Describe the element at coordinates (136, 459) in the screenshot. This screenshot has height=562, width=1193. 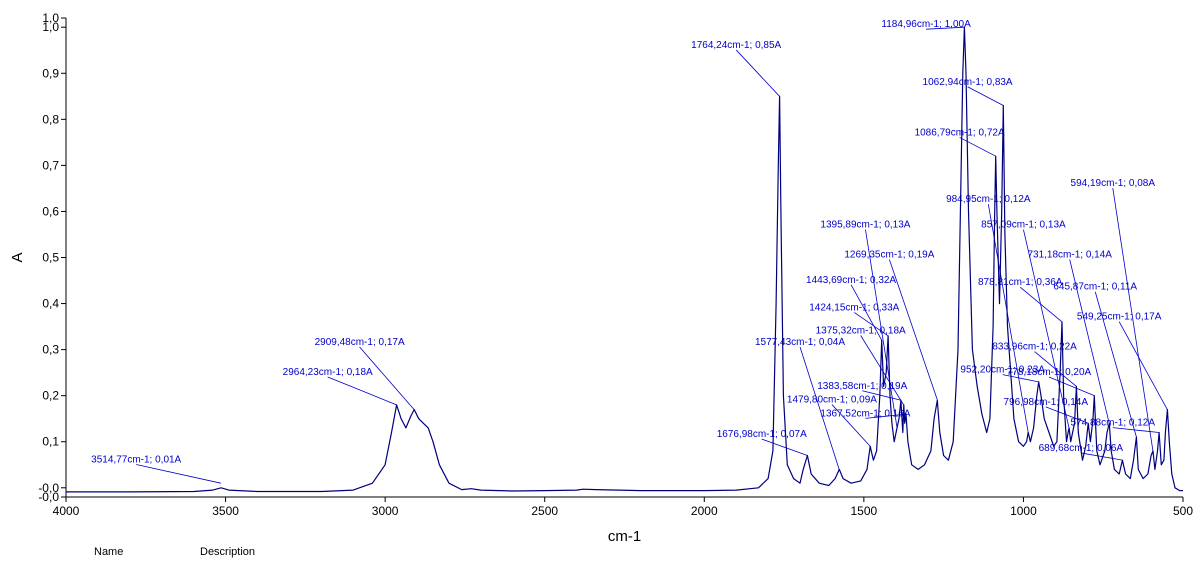
I see `peak-annotation-label: 3514,77cm-1; 0,01A` at that location.